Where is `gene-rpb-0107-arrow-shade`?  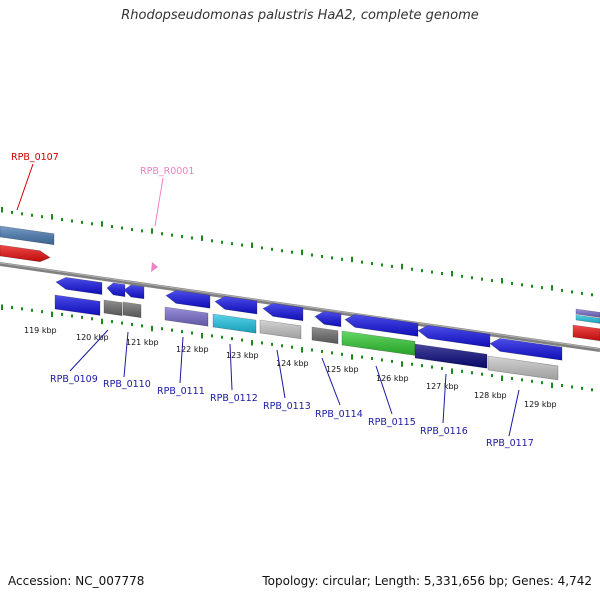 gene-rpb-0107-arrow-shade is located at coordinates (25, 253).